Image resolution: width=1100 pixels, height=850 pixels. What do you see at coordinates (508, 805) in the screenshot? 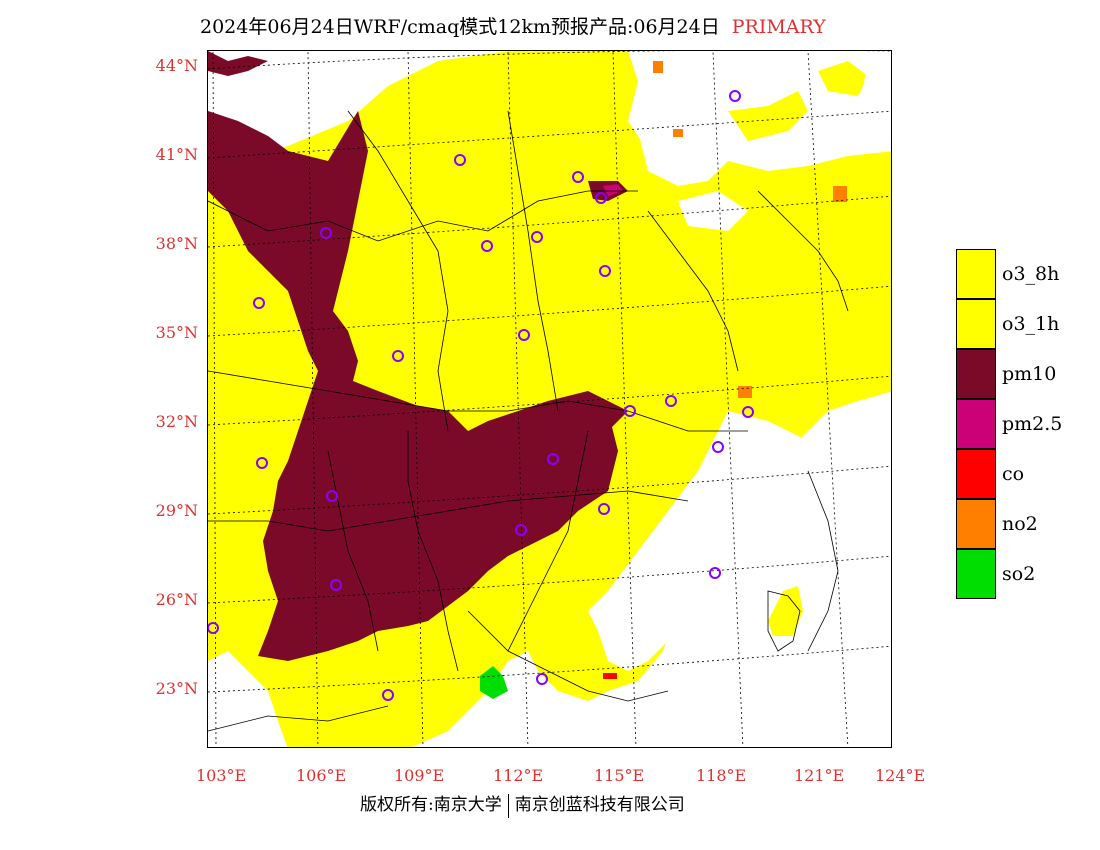
I see `footer-separator` at bounding box center [508, 805].